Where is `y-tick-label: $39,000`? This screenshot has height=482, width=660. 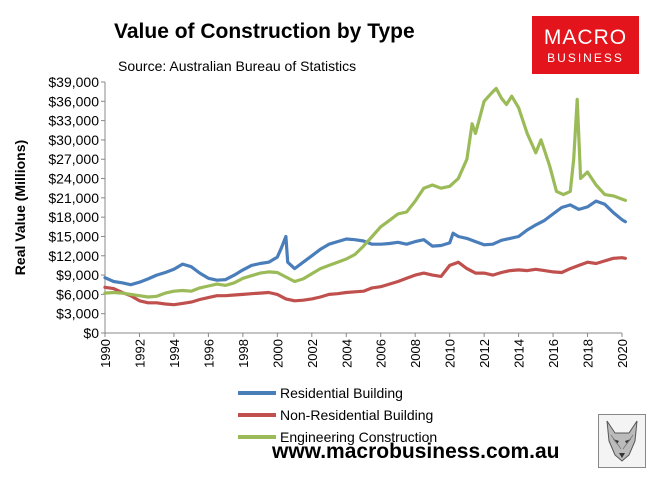
y-tick-label: $39,000 is located at coordinates (73, 82).